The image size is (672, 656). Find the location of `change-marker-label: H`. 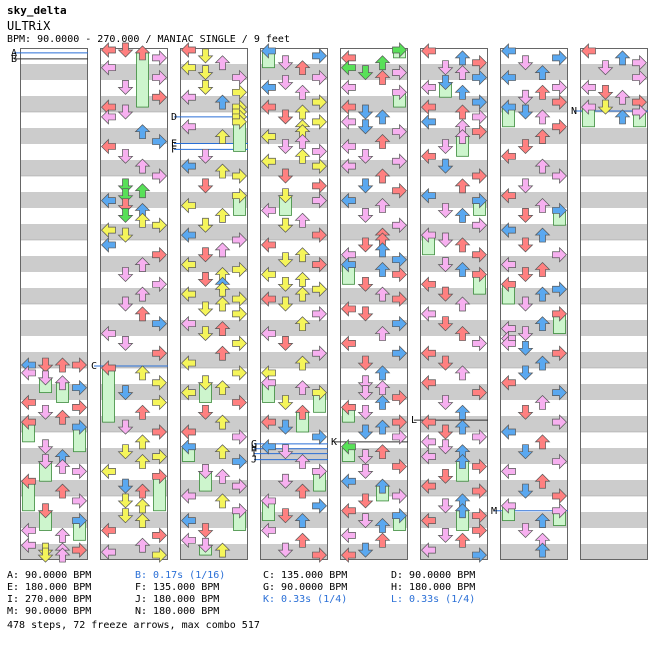

change-marker-label: H is located at coordinates (254, 449).